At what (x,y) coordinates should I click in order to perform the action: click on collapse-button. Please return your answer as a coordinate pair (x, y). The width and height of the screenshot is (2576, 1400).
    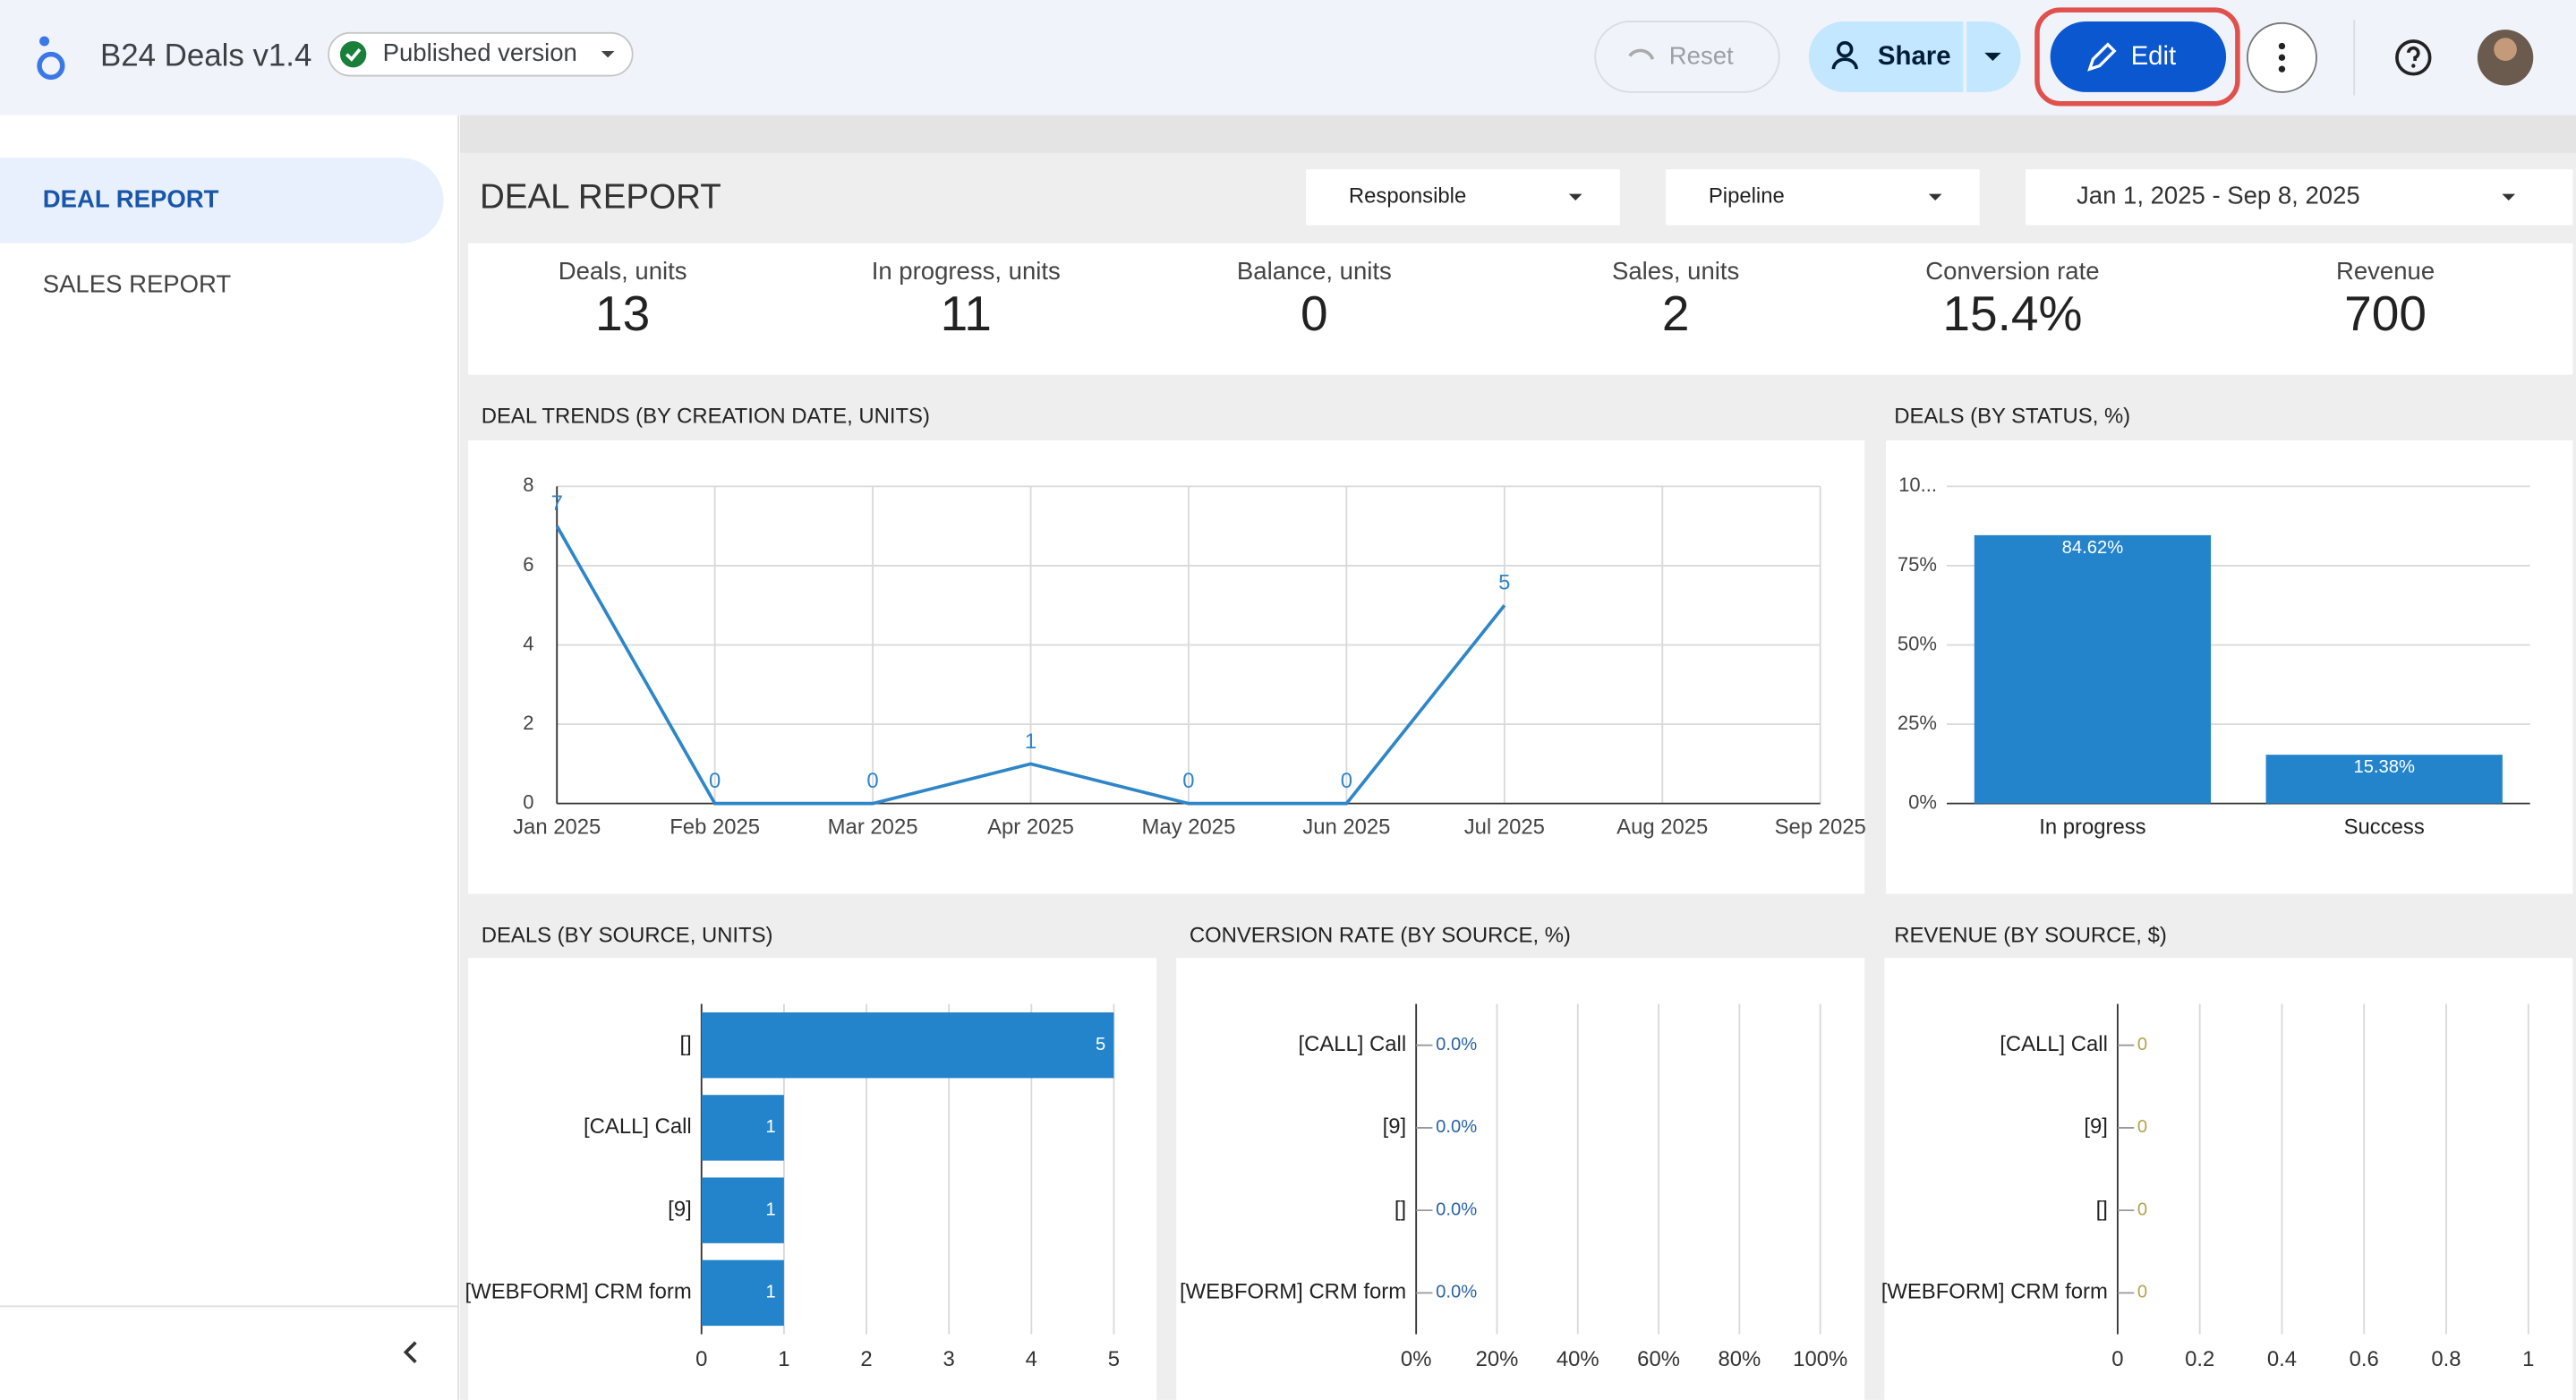
    Looking at the image, I should click on (410, 1352).